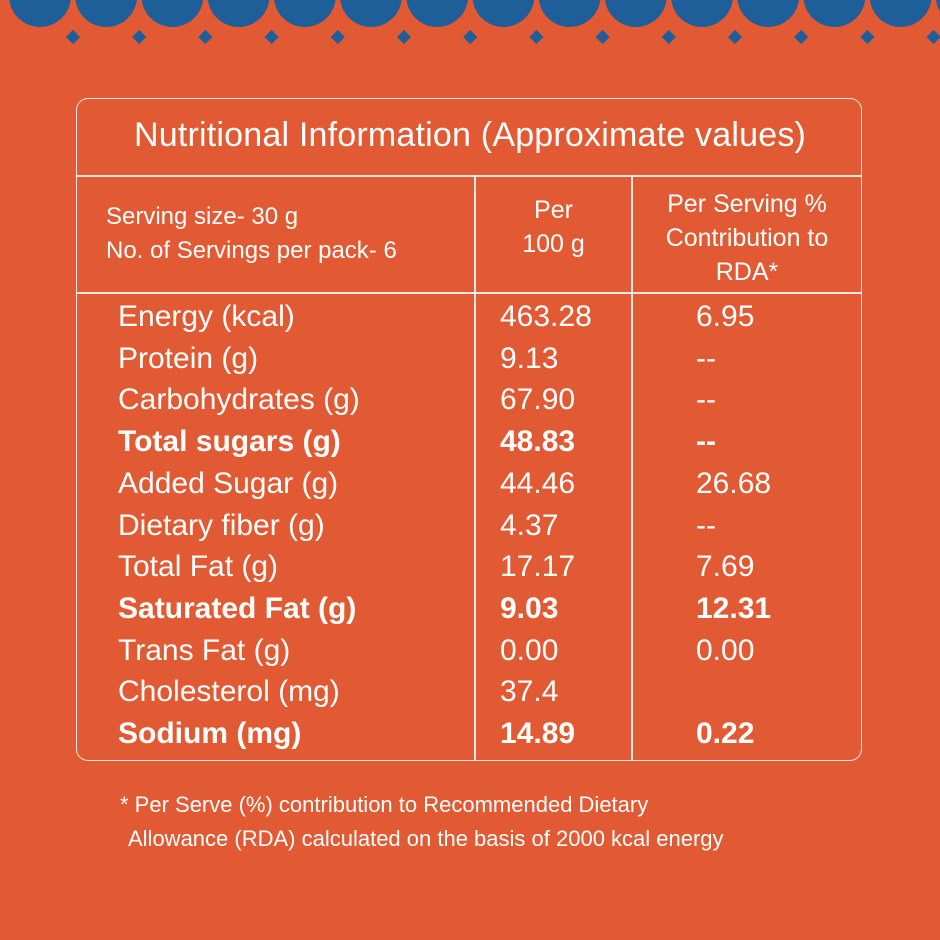  What do you see at coordinates (529, 358) in the screenshot?
I see `per-100g-value: 9.13` at bounding box center [529, 358].